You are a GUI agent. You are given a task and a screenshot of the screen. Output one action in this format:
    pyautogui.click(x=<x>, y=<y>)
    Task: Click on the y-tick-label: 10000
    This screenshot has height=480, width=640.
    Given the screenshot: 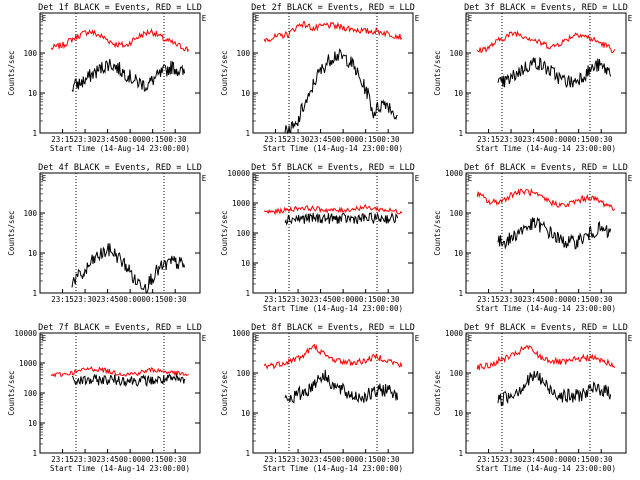 What is the action you would take?
    pyautogui.click(x=25, y=333)
    